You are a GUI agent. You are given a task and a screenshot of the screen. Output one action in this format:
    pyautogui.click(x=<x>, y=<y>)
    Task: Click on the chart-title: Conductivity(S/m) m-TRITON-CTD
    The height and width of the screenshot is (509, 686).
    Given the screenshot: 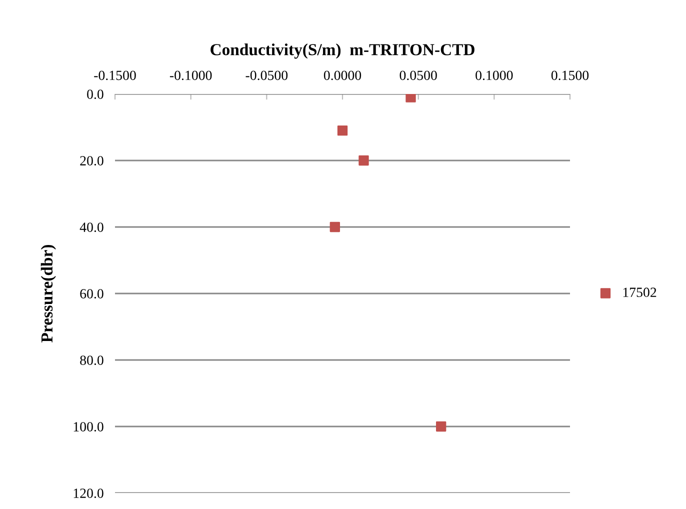 What is the action you would take?
    pyautogui.click(x=342, y=51)
    